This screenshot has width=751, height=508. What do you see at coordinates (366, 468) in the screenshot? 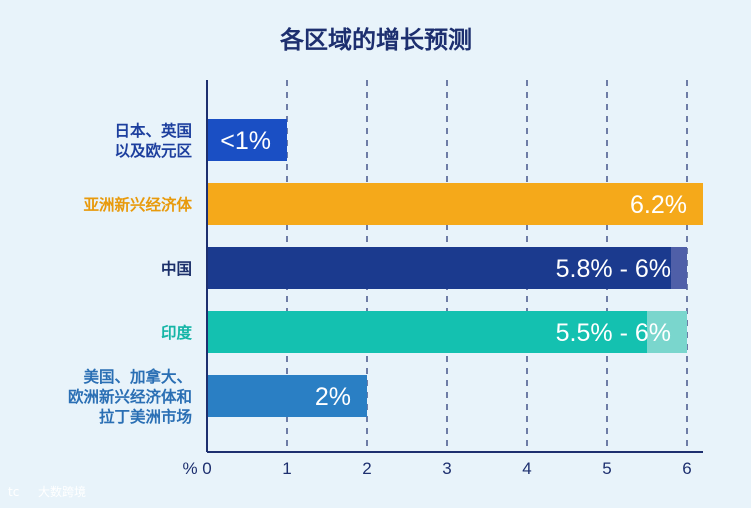
I see `x-tick-label-2: 2` at bounding box center [366, 468].